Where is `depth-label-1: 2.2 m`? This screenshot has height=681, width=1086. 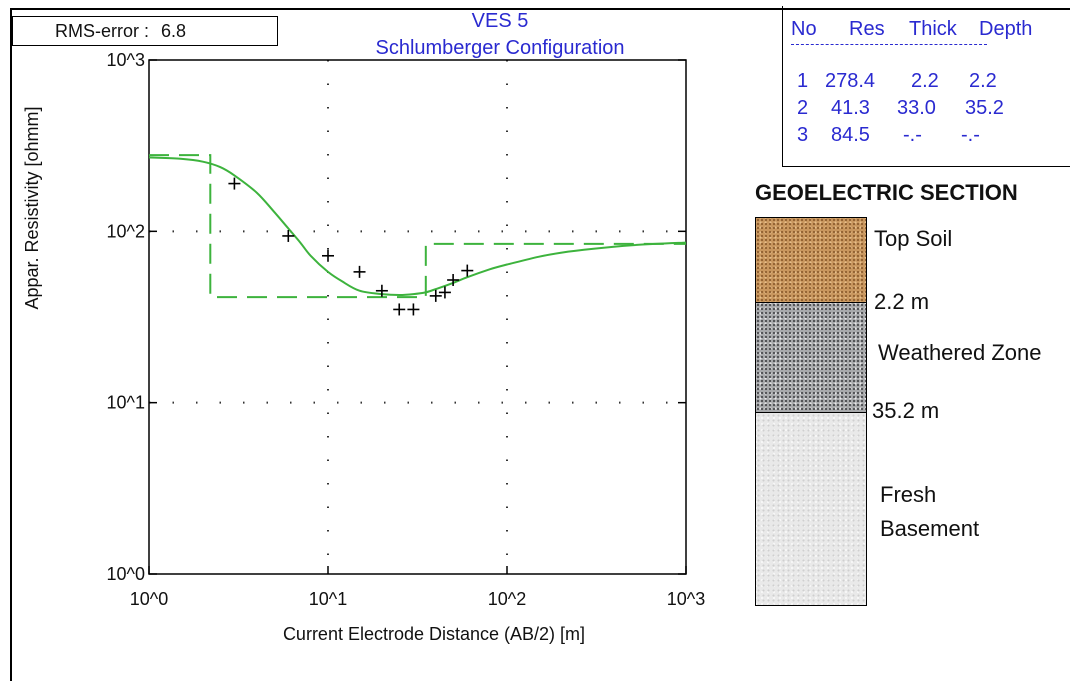 depth-label-1: 2.2 m is located at coordinates (902, 301).